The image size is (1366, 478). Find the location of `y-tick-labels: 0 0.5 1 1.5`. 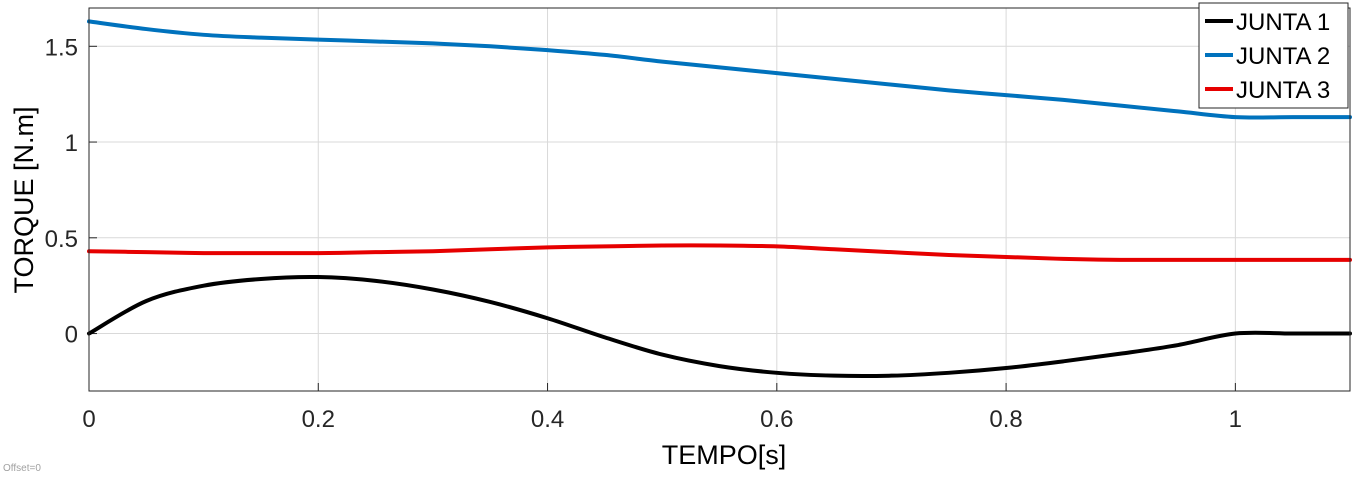

y-tick-labels: 0 0.5 1 1.5 is located at coordinates (61, 191).